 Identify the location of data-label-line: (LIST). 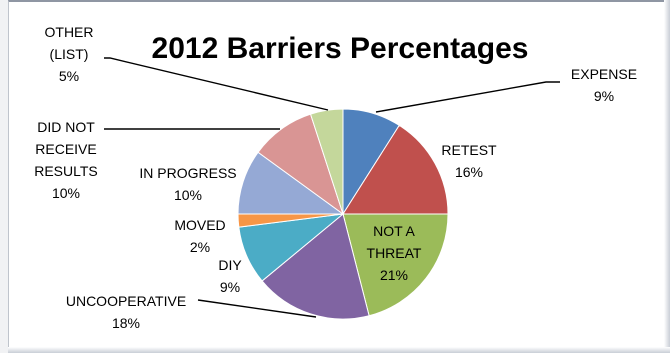
(69, 54).